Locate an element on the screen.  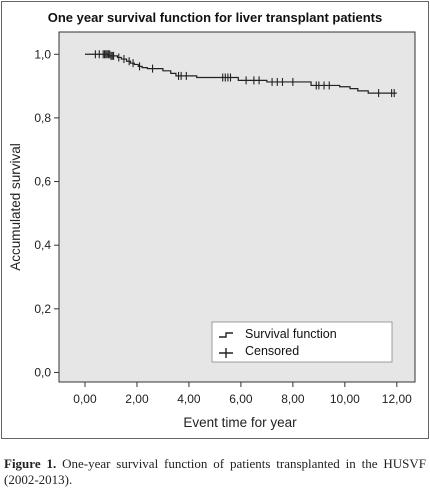
x-axis: 0,00 2,00 4,00 6,00 8,00 10,00 12,00 is located at coordinates (242, 394).